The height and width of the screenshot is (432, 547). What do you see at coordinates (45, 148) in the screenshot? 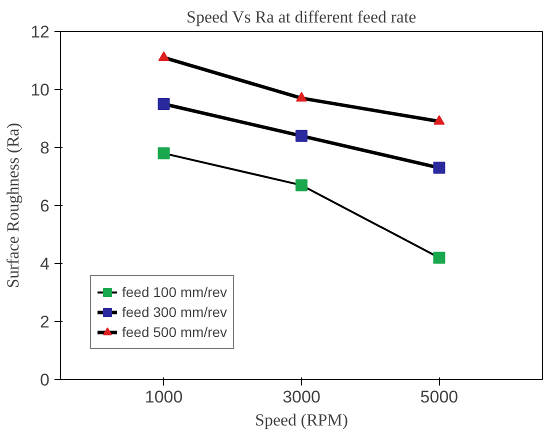
I see `y-tick-label: 8` at bounding box center [45, 148].